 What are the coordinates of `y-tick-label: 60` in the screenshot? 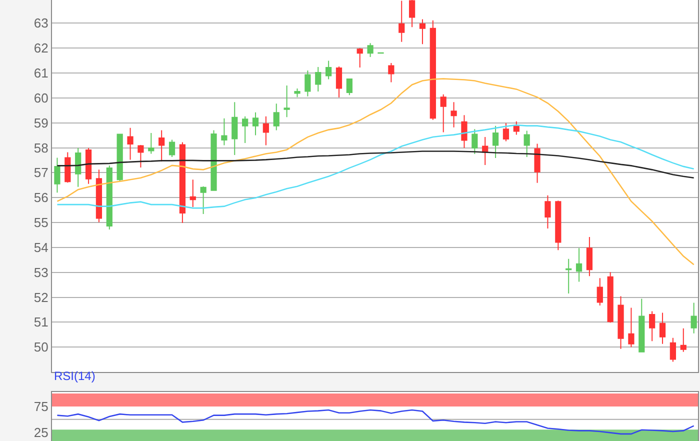 It's located at (41, 98).